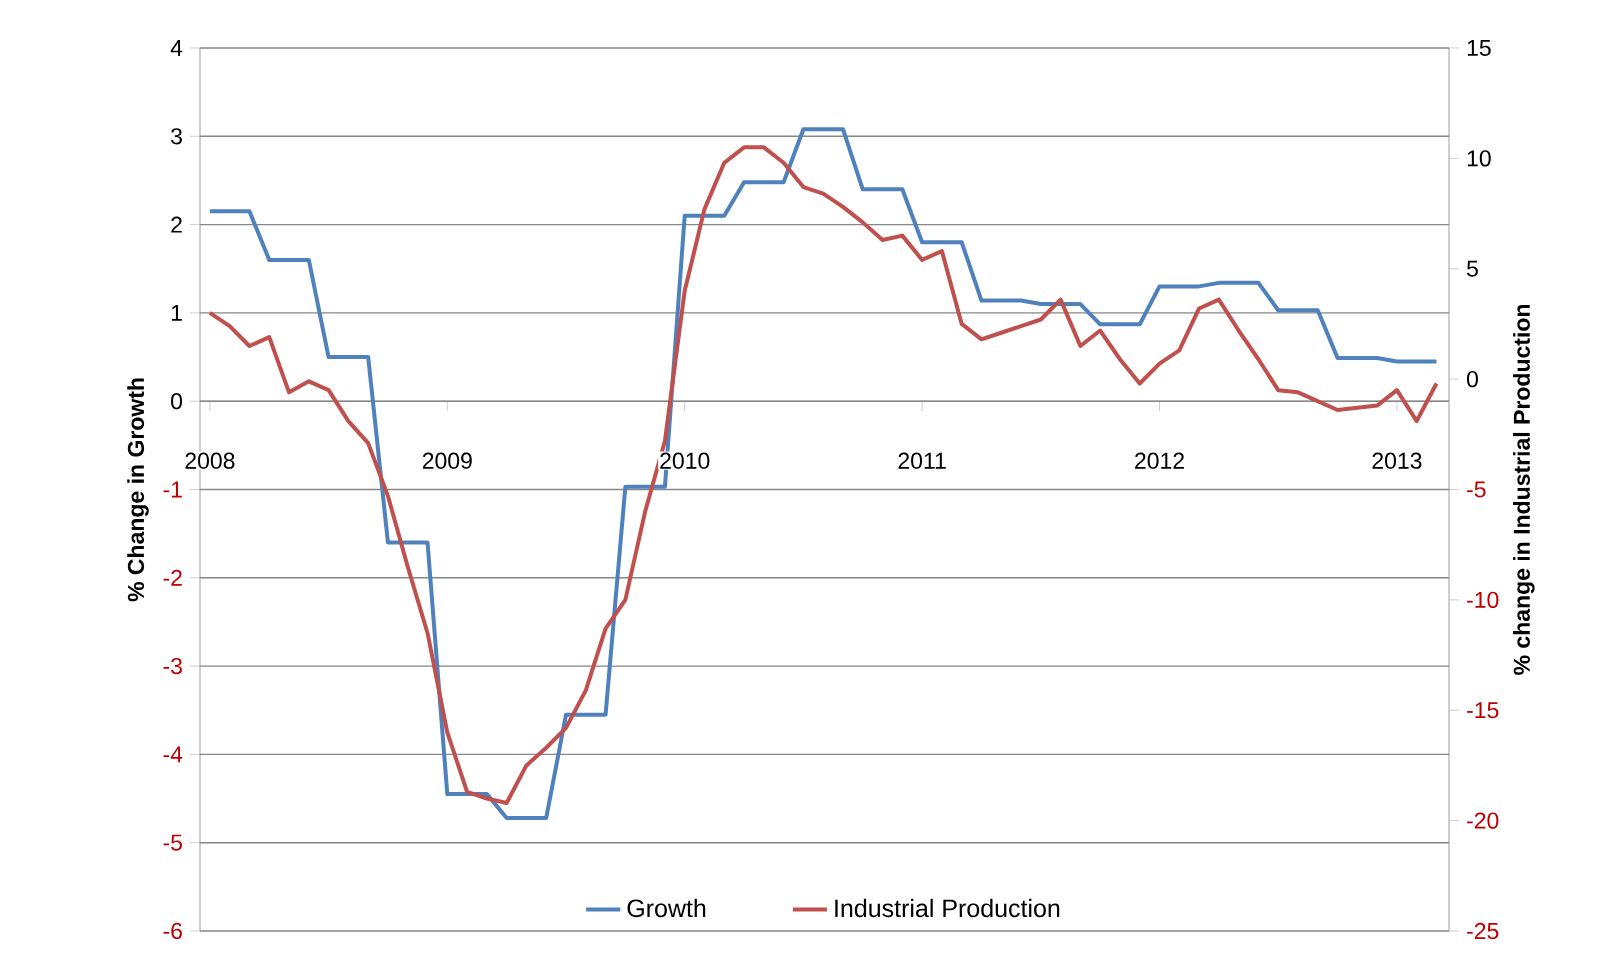  What do you see at coordinates (172, 842) in the screenshot?
I see `y-tick-label: -5` at bounding box center [172, 842].